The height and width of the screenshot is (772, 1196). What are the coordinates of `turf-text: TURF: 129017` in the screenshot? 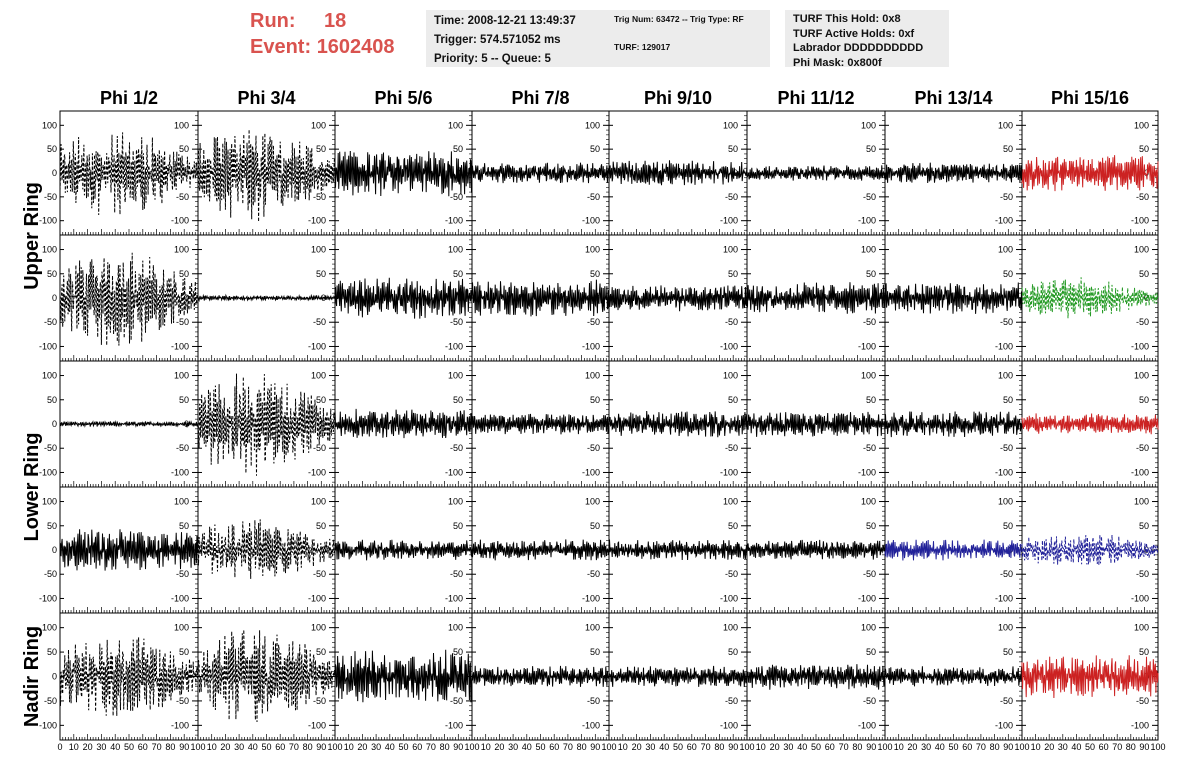 It's located at (642, 47).